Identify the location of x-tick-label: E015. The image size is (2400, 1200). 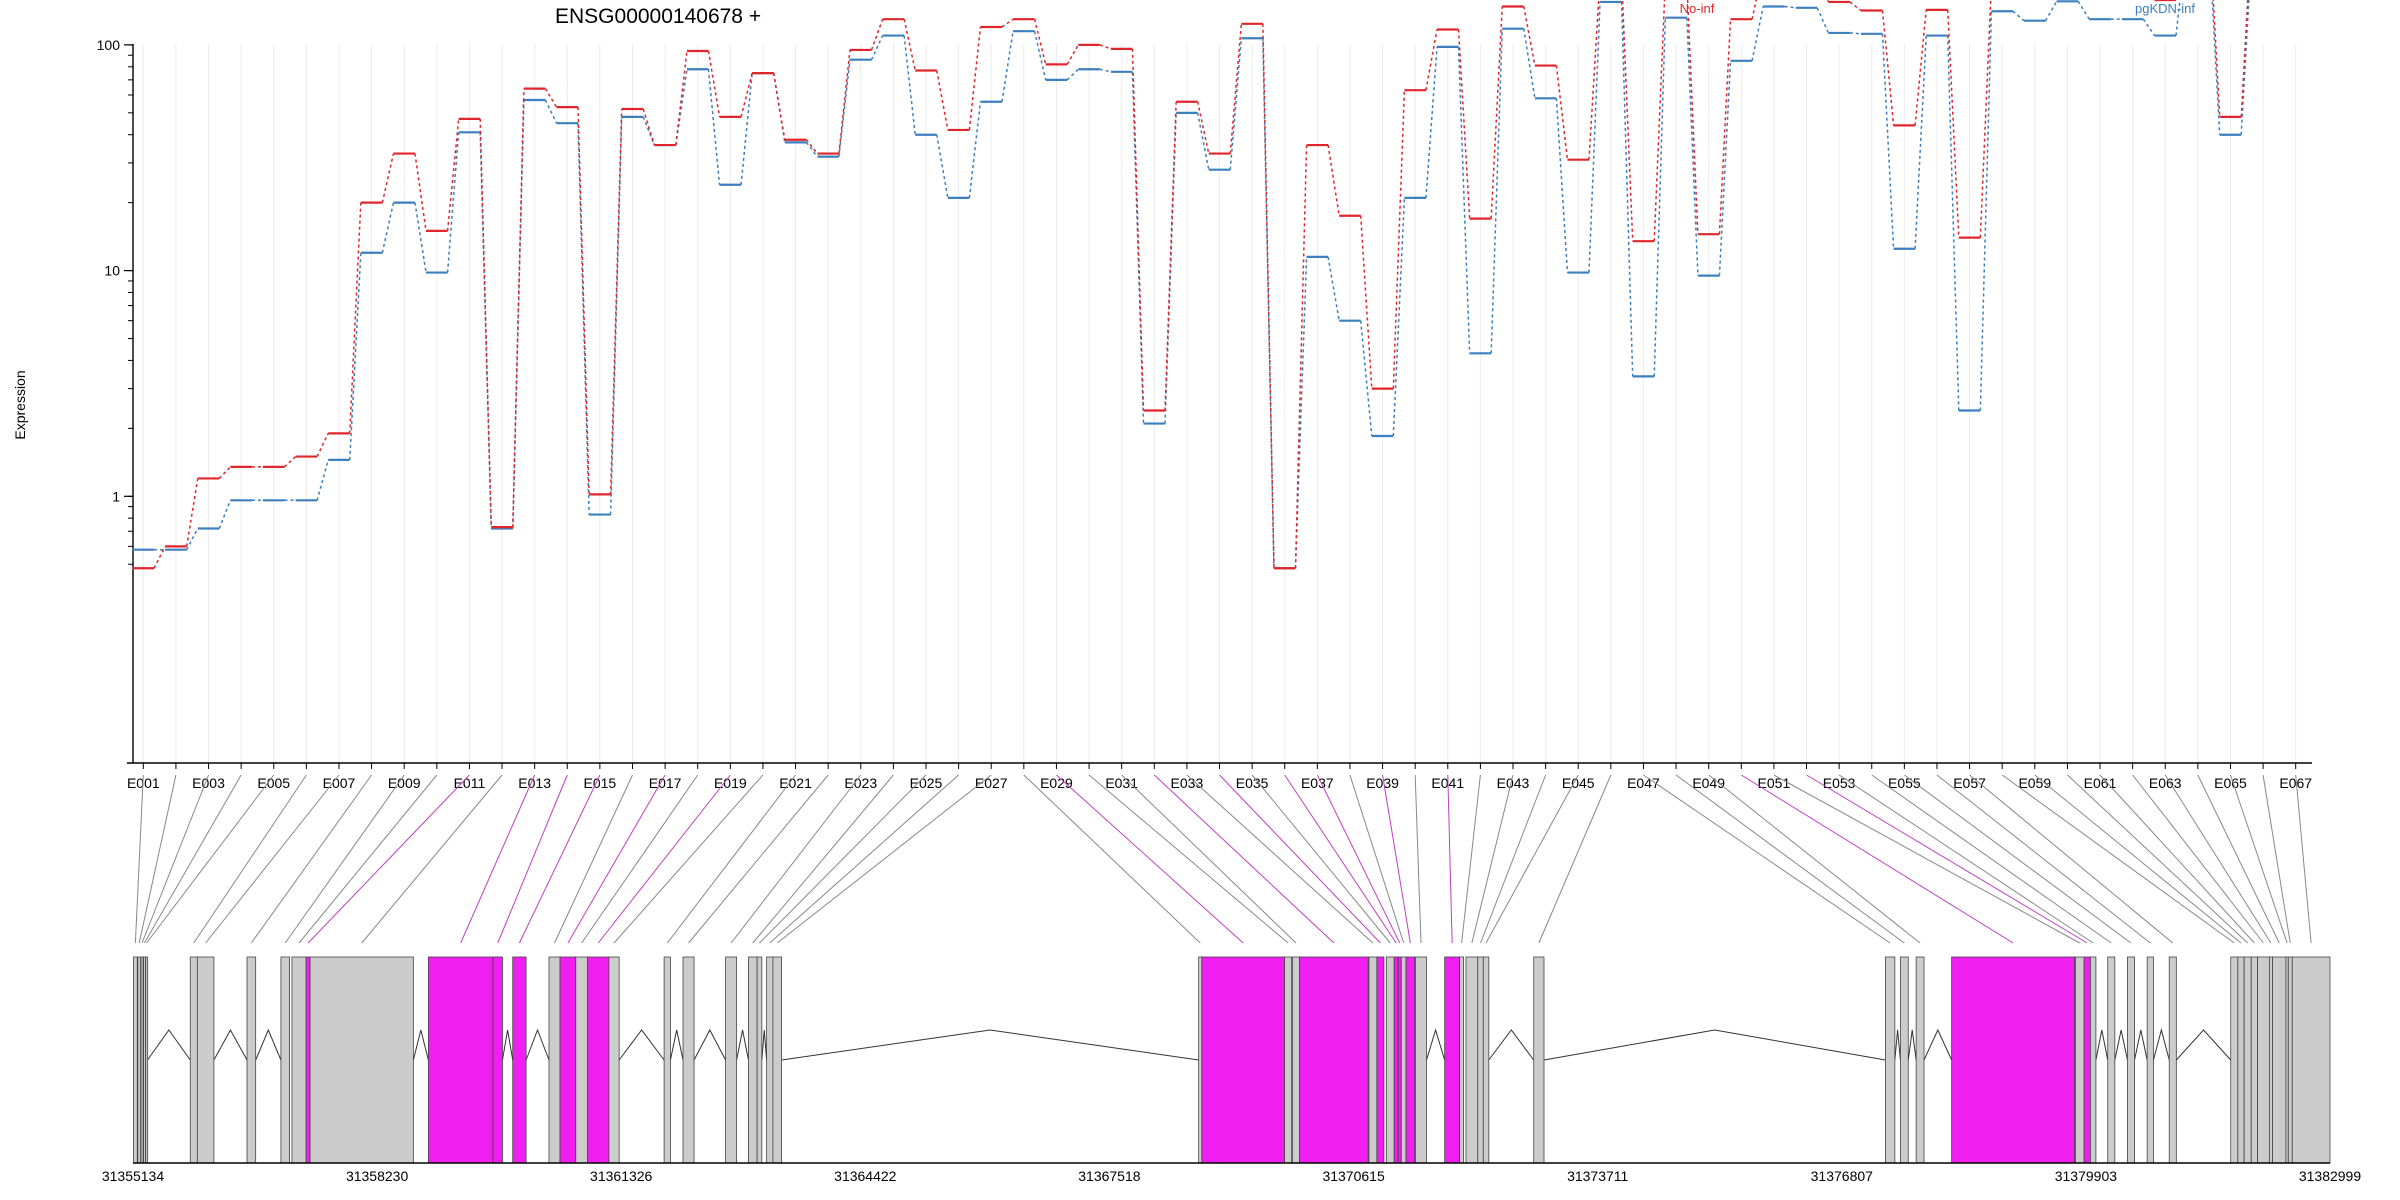
(600, 783).